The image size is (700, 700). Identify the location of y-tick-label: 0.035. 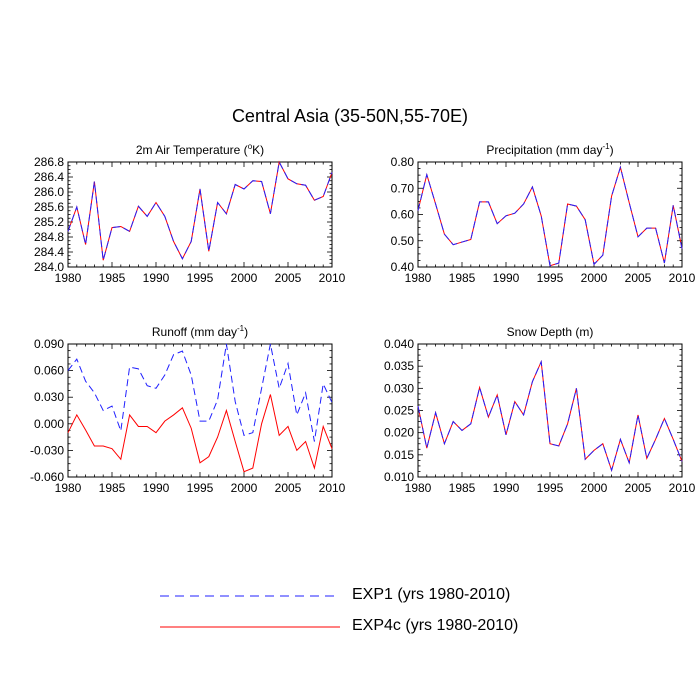
(399, 366).